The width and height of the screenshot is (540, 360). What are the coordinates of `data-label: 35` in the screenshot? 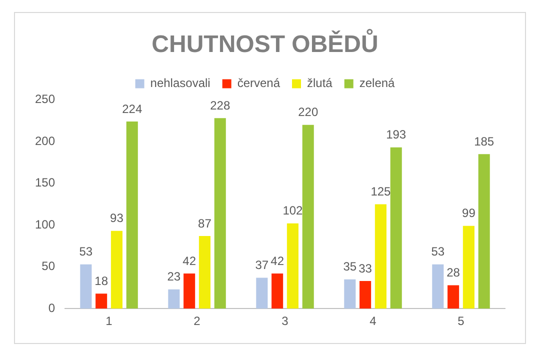 It's located at (350, 267).